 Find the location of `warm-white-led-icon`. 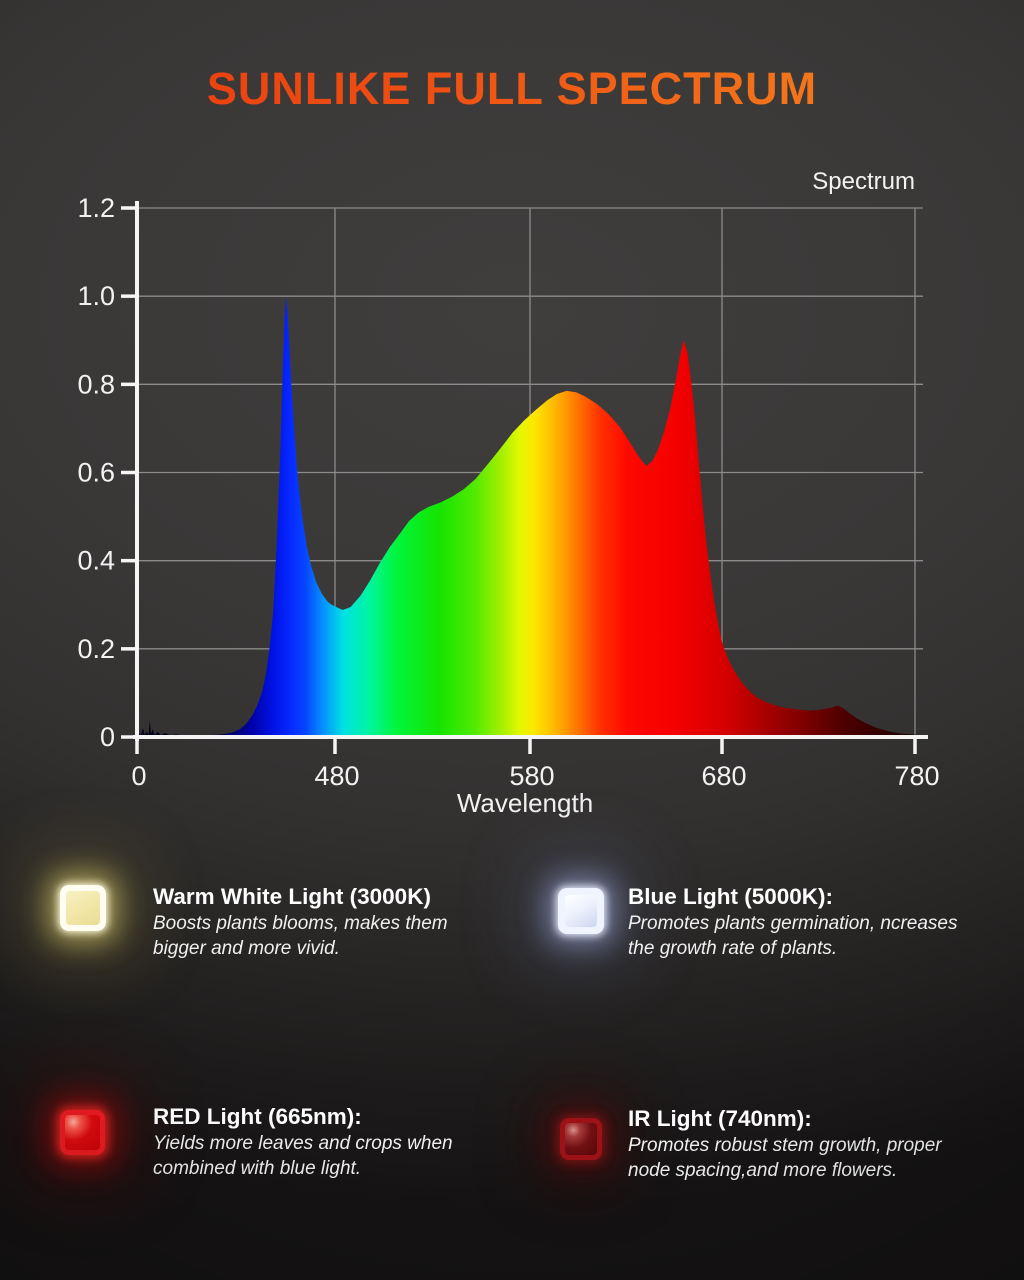

warm-white-led-icon is located at coordinates (83, 908).